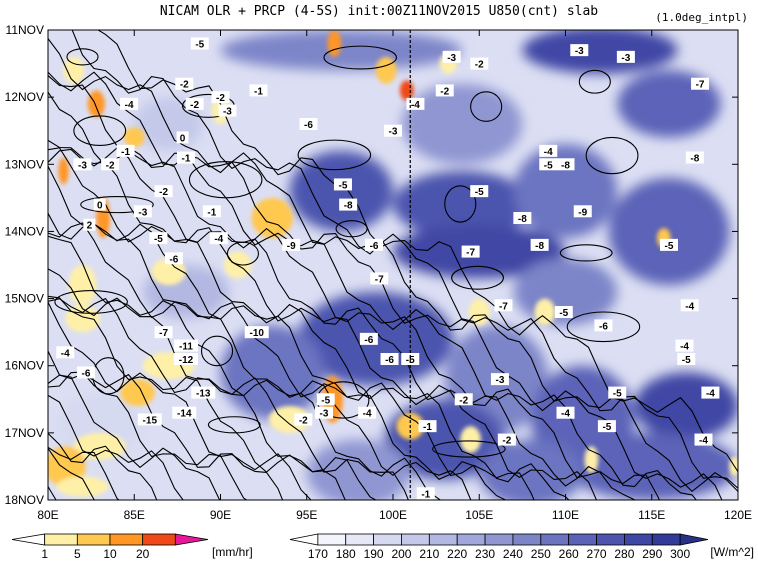 This screenshot has width=758, height=561. I want to click on x-tick-label: 115E, so click(651, 515).